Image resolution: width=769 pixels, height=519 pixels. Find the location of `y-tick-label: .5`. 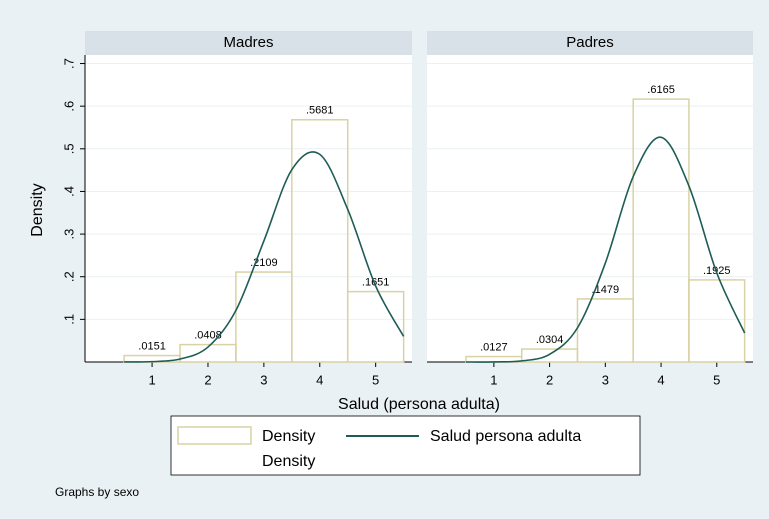

y-tick-label: .5 is located at coordinates (68, 148).